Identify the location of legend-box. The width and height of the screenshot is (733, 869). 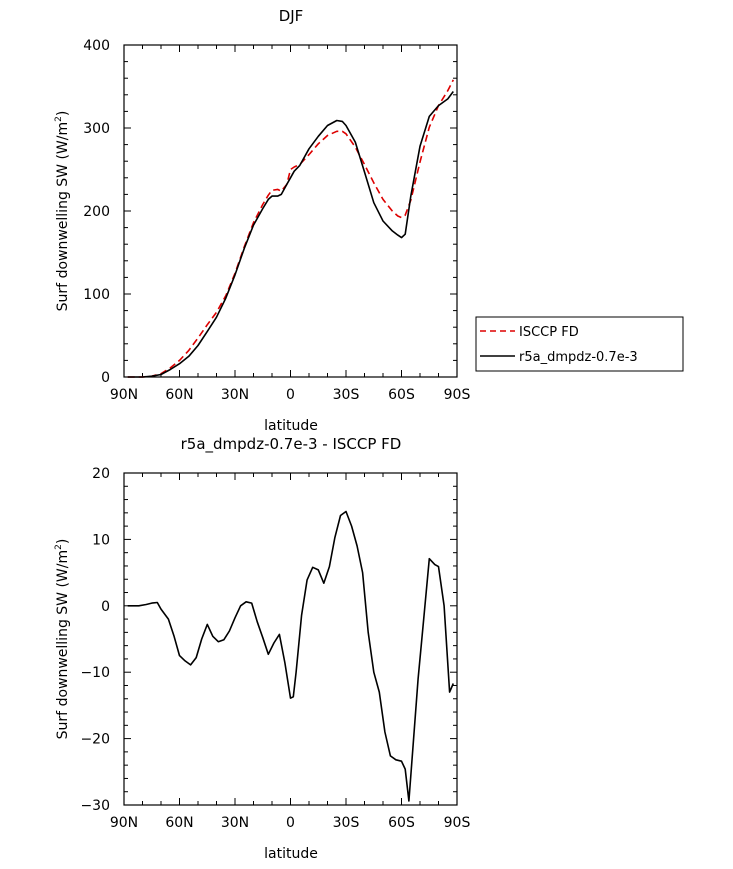
(579, 344).